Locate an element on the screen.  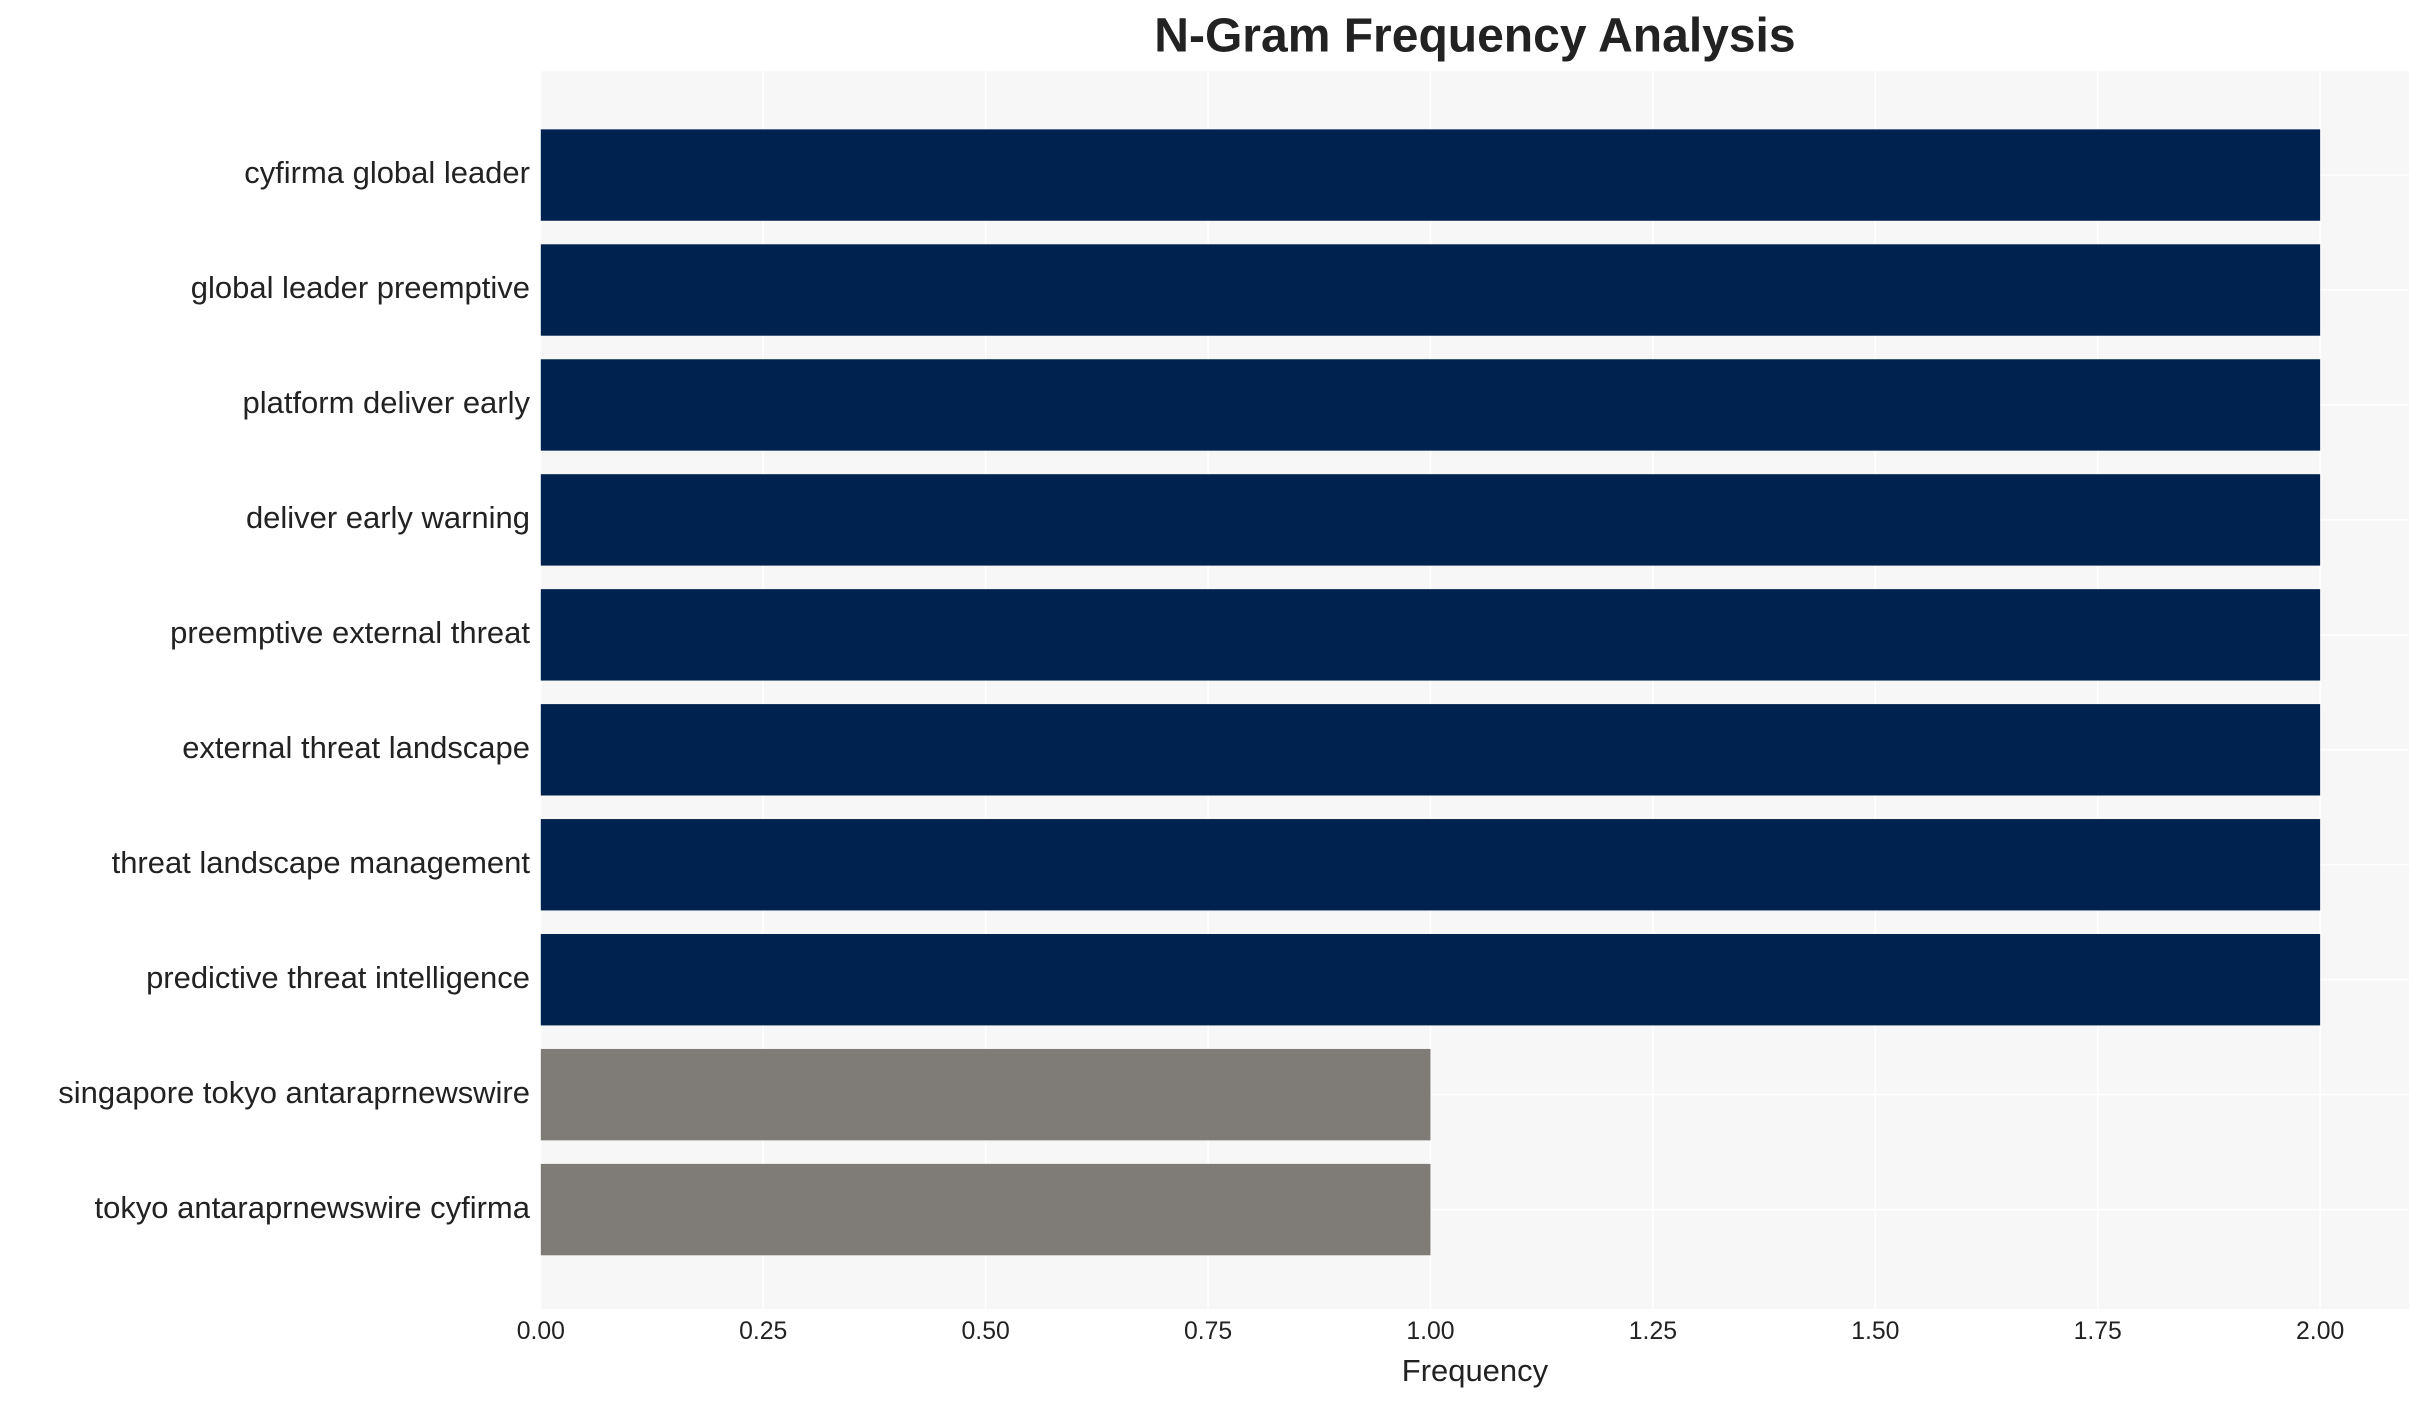
y-tick-label: tokyo antaraprnewswire cyfirma is located at coordinates (313, 1207).